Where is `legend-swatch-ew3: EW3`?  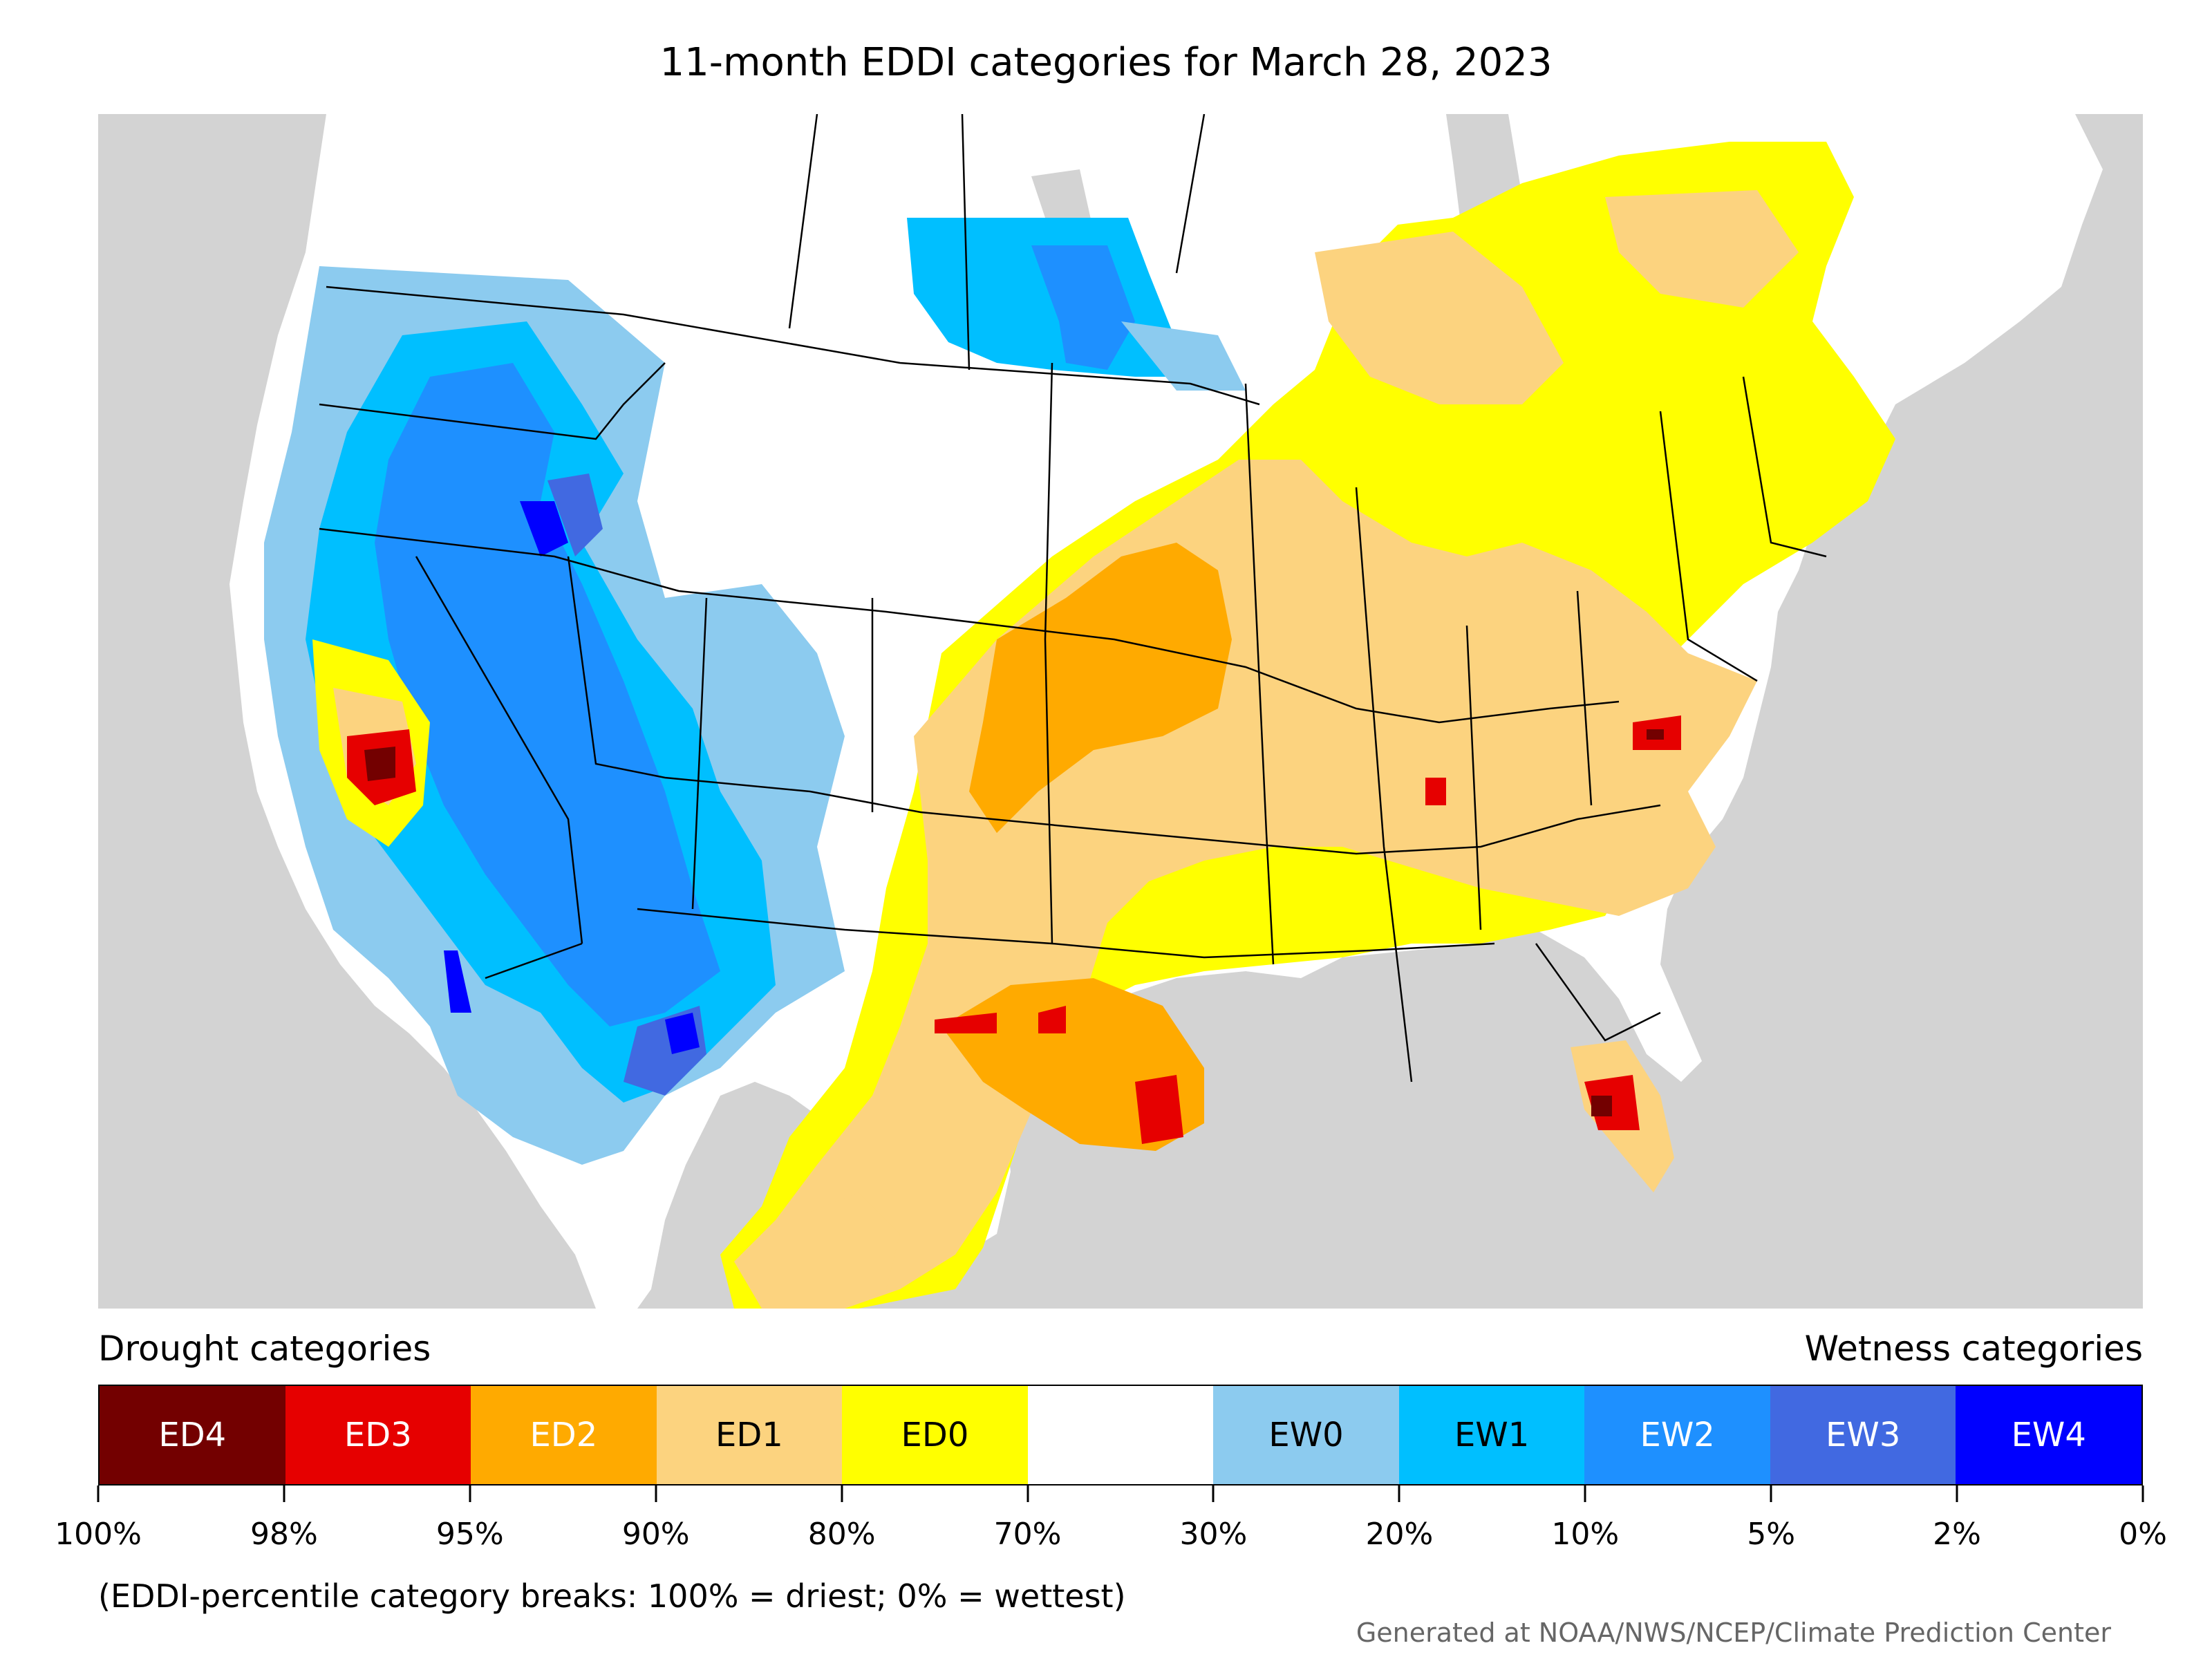
legend-swatch-ew3: EW3 is located at coordinates (1863, 1435).